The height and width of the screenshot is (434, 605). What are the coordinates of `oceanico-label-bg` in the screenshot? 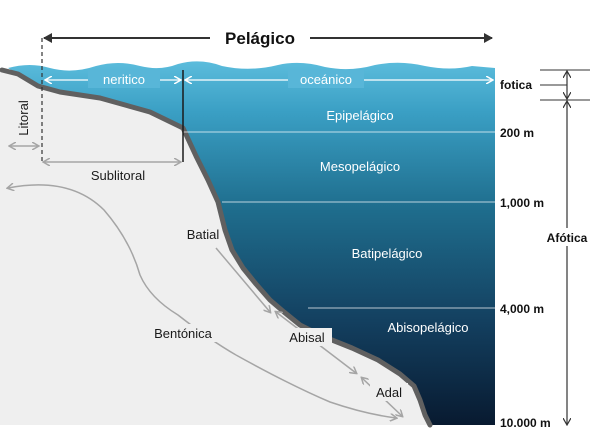 It's located at (326, 79).